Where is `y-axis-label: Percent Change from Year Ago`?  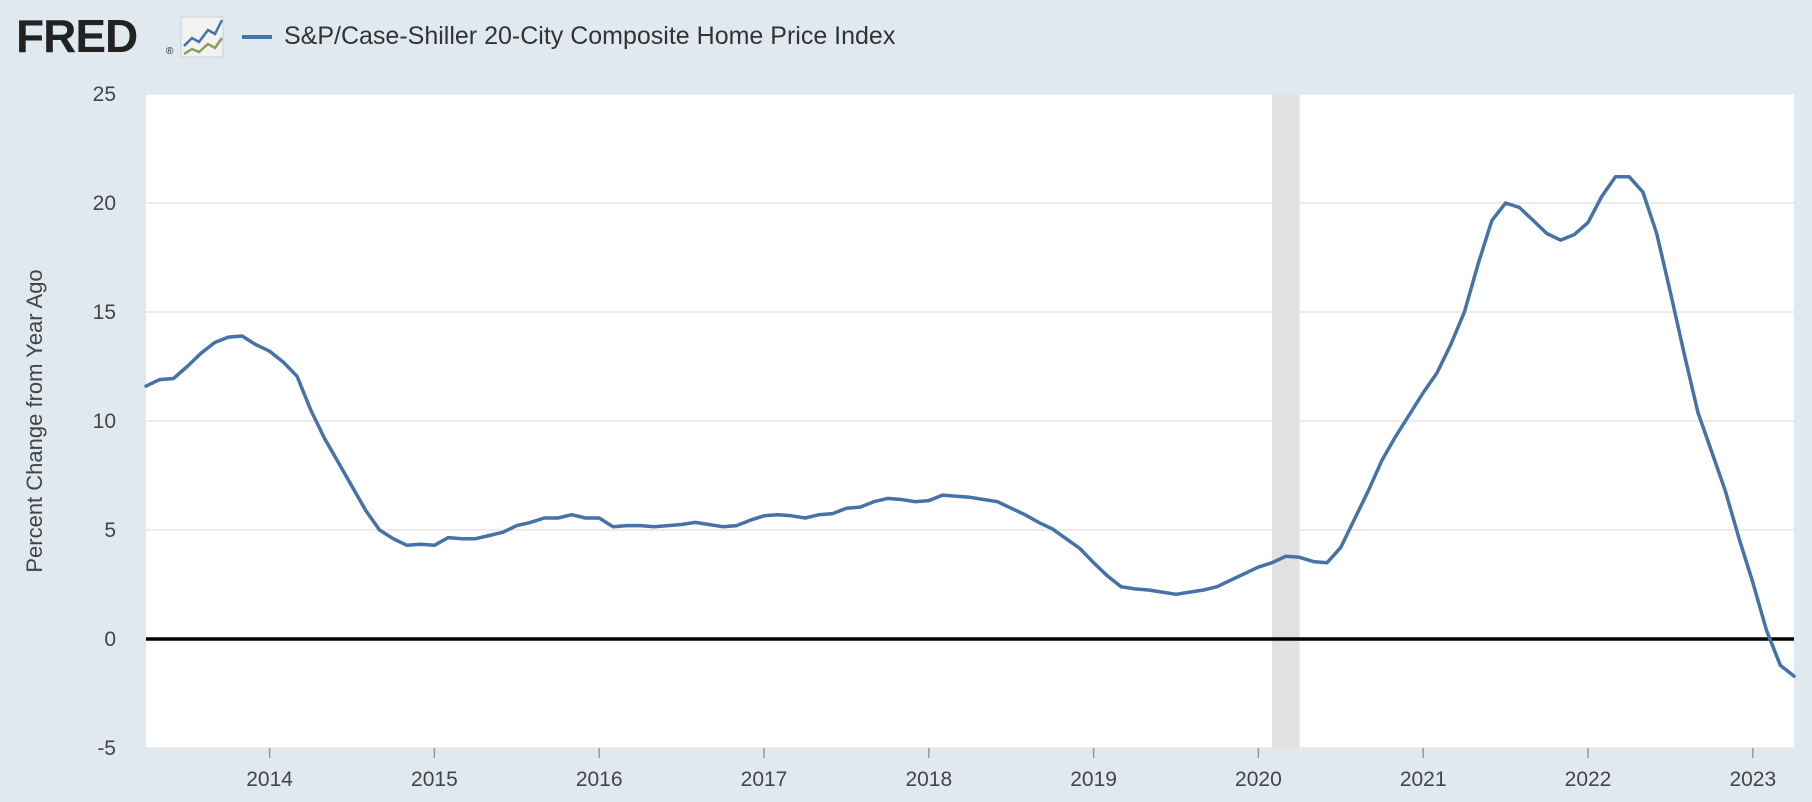
y-axis-label: Percent Change from Year Ago is located at coordinates (34, 420).